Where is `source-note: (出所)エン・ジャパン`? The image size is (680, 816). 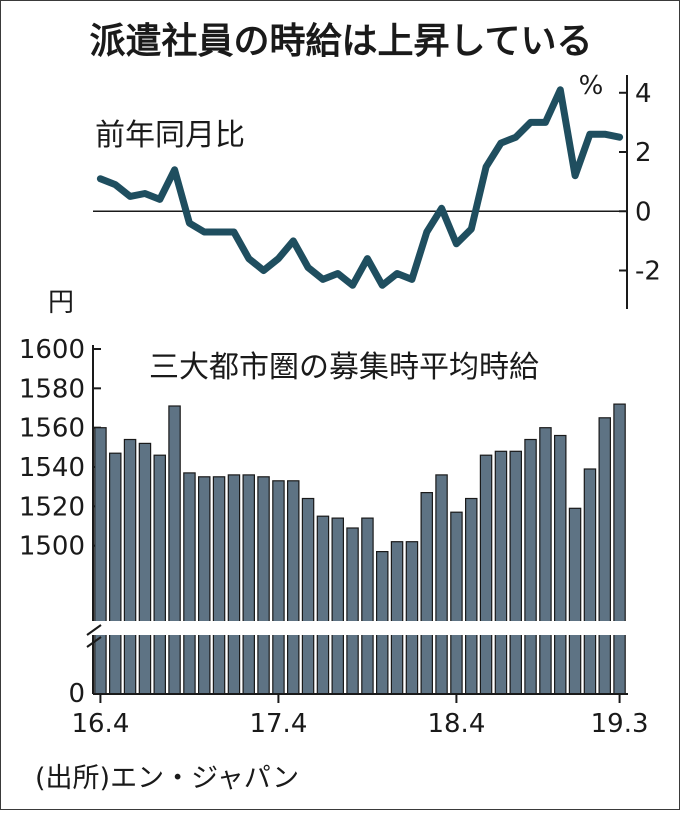
source-note: (出所)エン・ジャパン is located at coordinates (167, 778).